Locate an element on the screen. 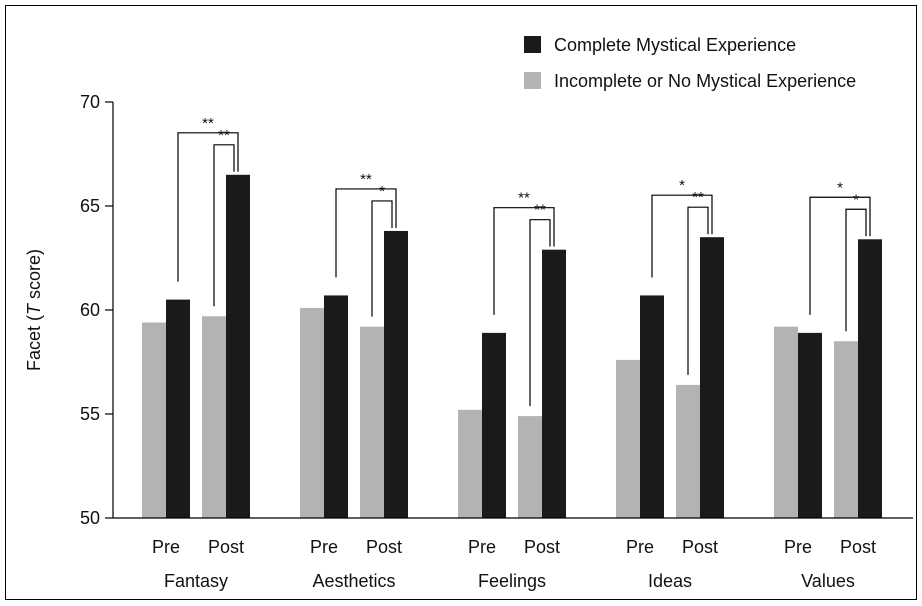 This screenshot has width=922, height=606. bar-fantasy-pre-complete is located at coordinates (178, 408).